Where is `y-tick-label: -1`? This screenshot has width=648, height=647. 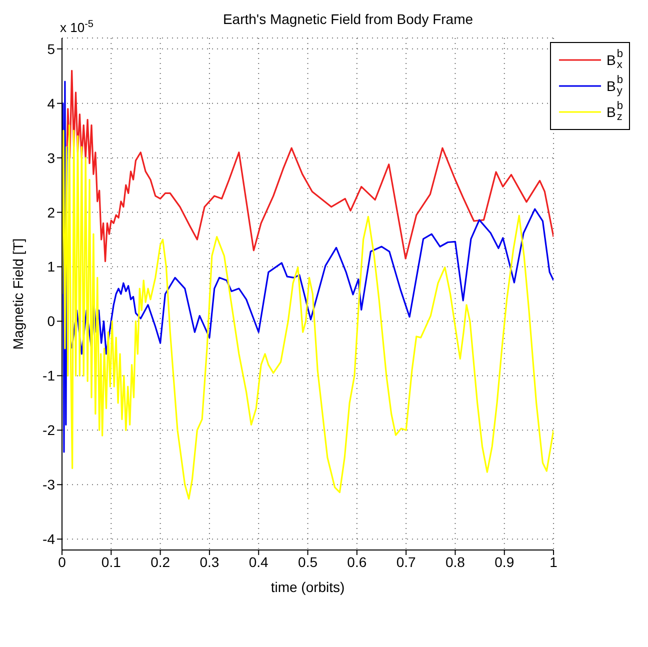
y-tick-label: -1 is located at coordinates (49, 376).